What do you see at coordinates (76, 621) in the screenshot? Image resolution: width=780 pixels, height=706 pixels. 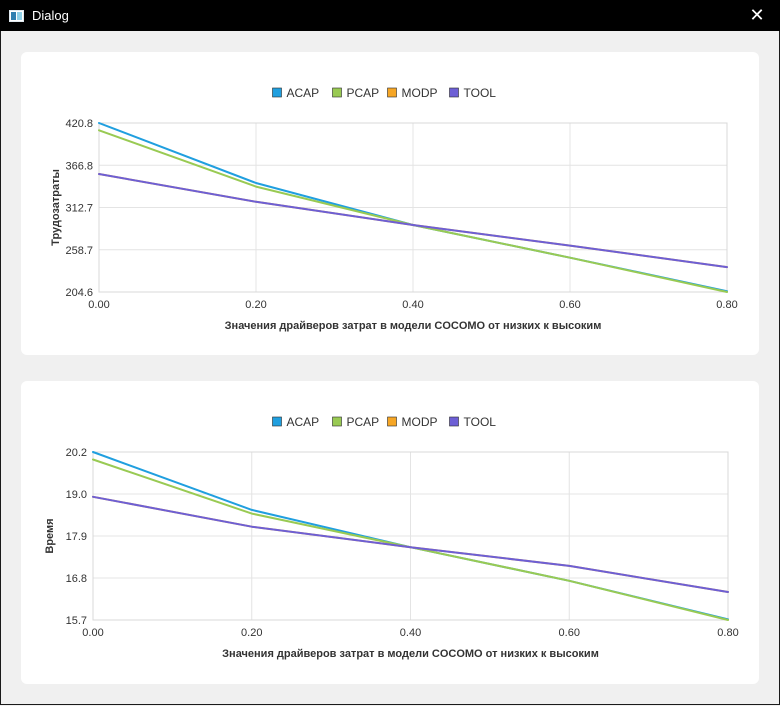 I see `y-tick-label: 15.7` at bounding box center [76, 621].